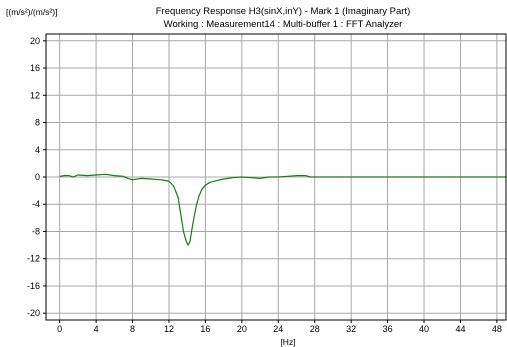 This screenshot has width=507, height=347. What do you see at coordinates (424, 329) in the screenshot?
I see `x-tick-label: 40` at bounding box center [424, 329].